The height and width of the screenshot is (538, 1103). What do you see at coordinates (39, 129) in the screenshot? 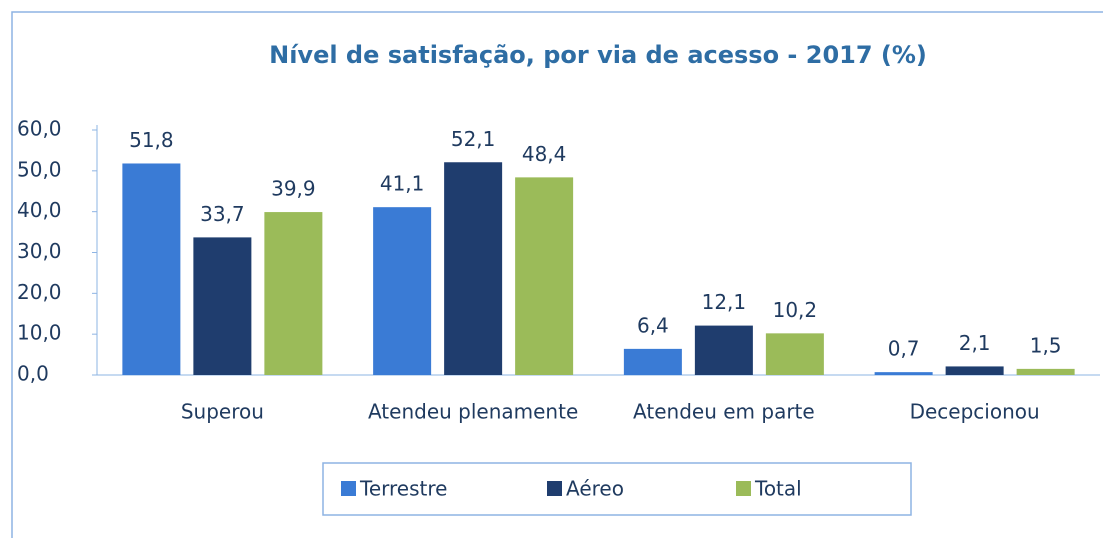
I see `y-tick-label: 60,0` at bounding box center [39, 129].